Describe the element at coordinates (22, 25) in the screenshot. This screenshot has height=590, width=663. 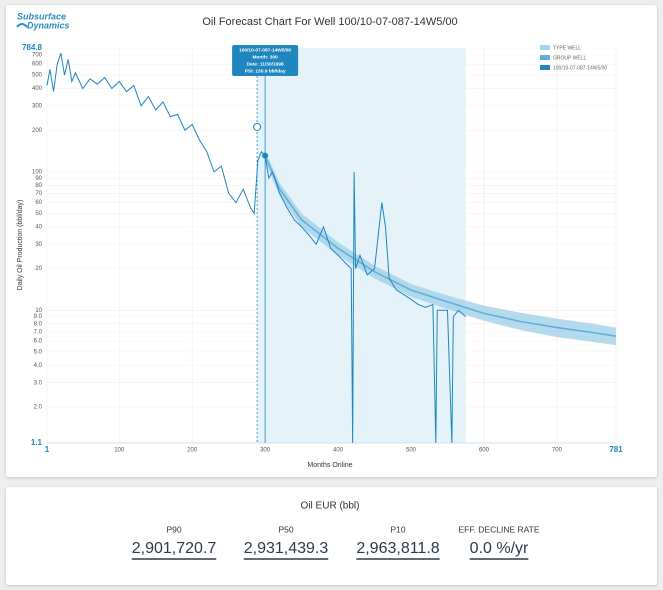
I see `logo-wave` at that location.